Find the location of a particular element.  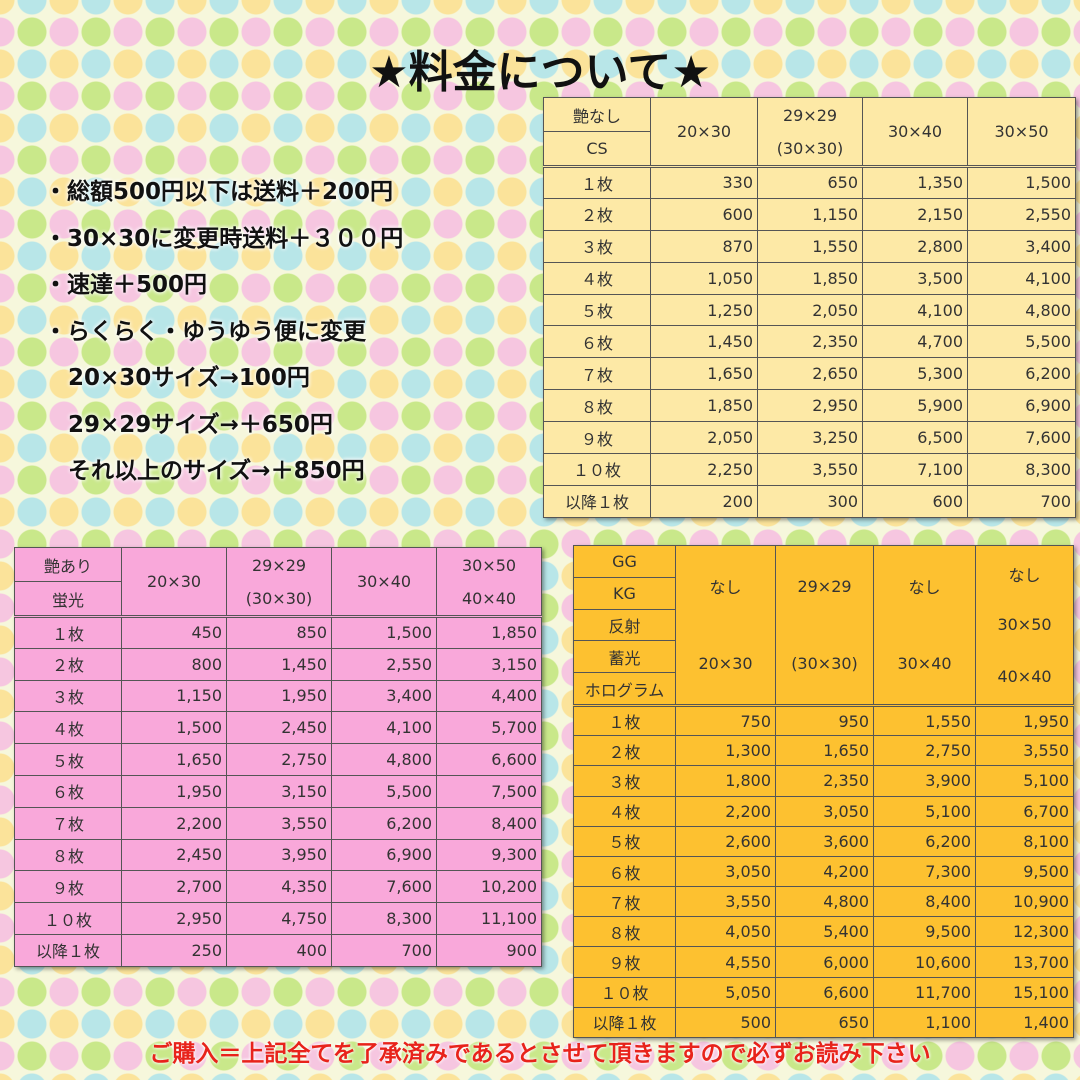

price: 950 is located at coordinates (824, 720).